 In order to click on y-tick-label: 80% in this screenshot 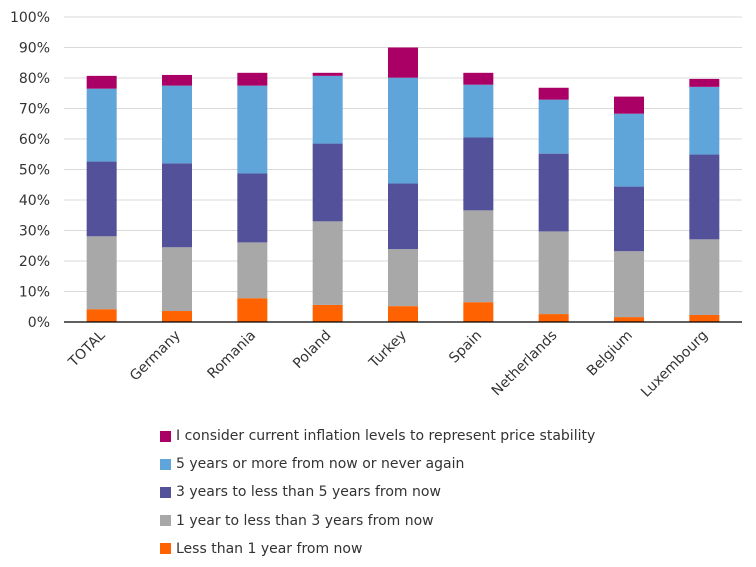, I will do `click(34, 79)`.